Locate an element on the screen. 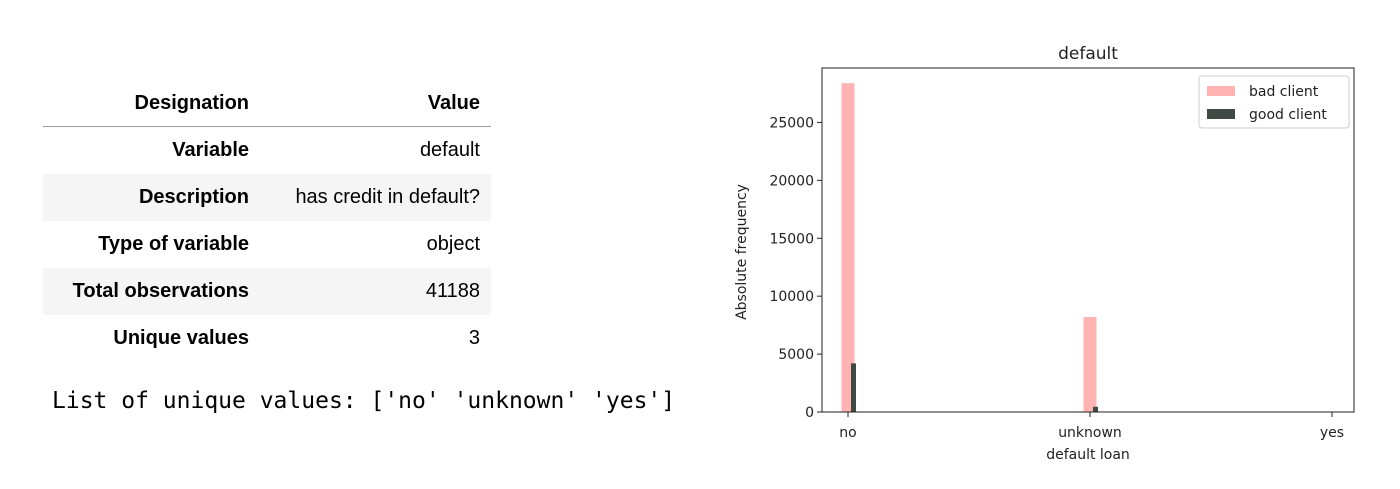  table-row: Unique values 3 is located at coordinates (267, 338).